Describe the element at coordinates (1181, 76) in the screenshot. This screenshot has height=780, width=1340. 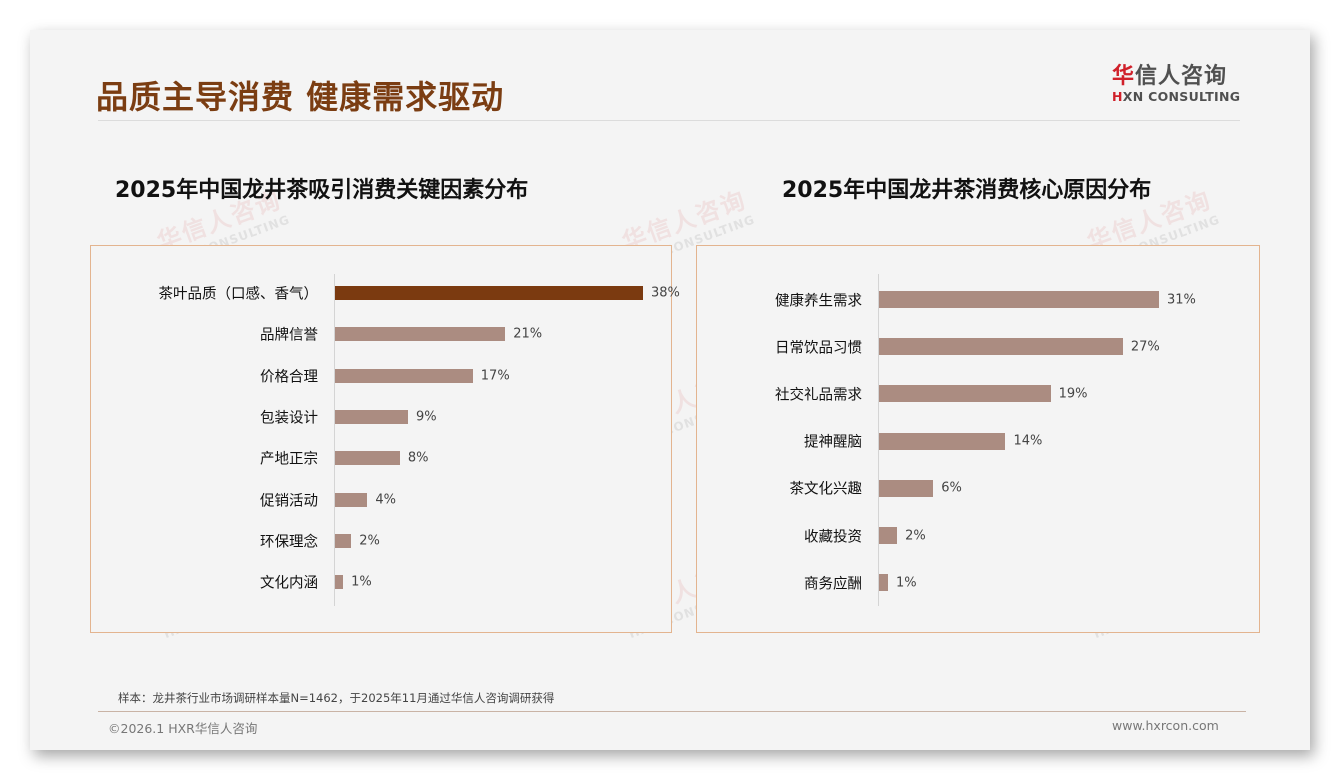
I see `logo-cn-rest: 信人咨询` at that location.